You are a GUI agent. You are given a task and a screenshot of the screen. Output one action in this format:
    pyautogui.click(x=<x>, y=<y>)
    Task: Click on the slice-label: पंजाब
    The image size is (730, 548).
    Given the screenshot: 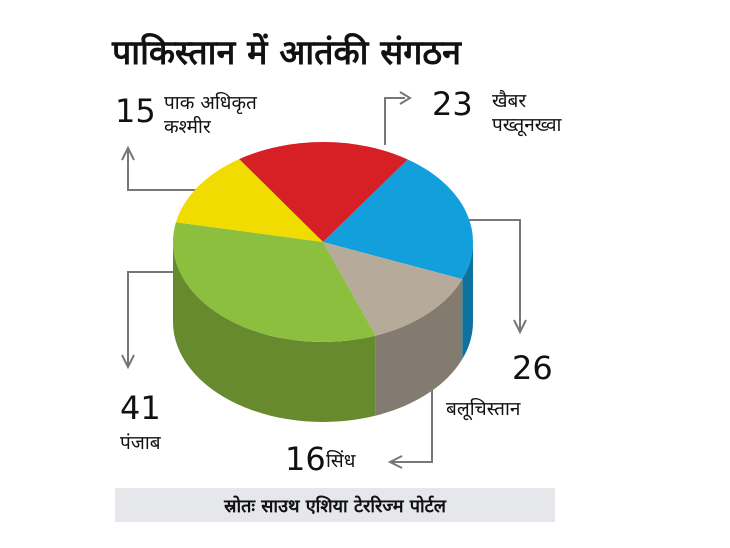 What is the action you would take?
    pyautogui.click(x=140, y=443)
    